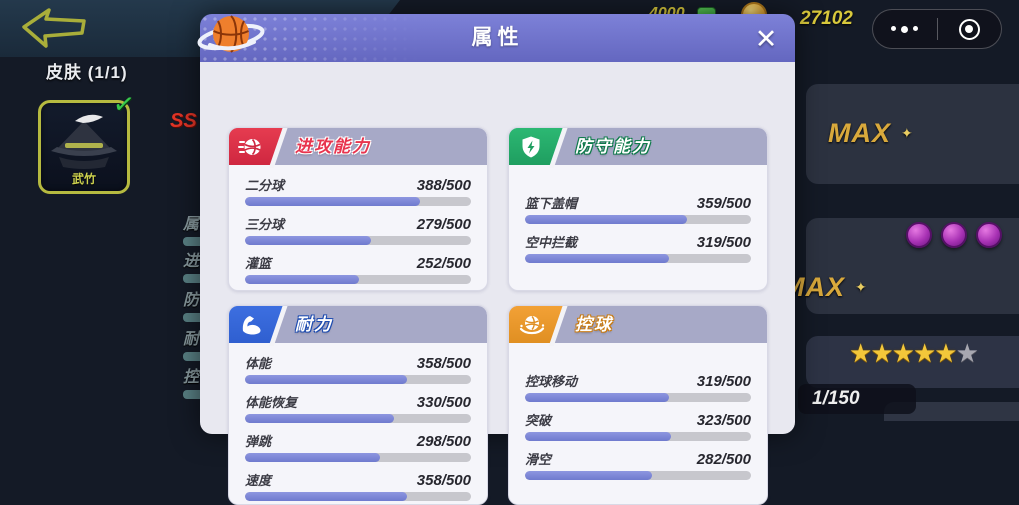 The image size is (1019, 505). Describe the element at coordinates (358, 485) in the screenshot. I see `stat-row: 速度 358/500` at that location.